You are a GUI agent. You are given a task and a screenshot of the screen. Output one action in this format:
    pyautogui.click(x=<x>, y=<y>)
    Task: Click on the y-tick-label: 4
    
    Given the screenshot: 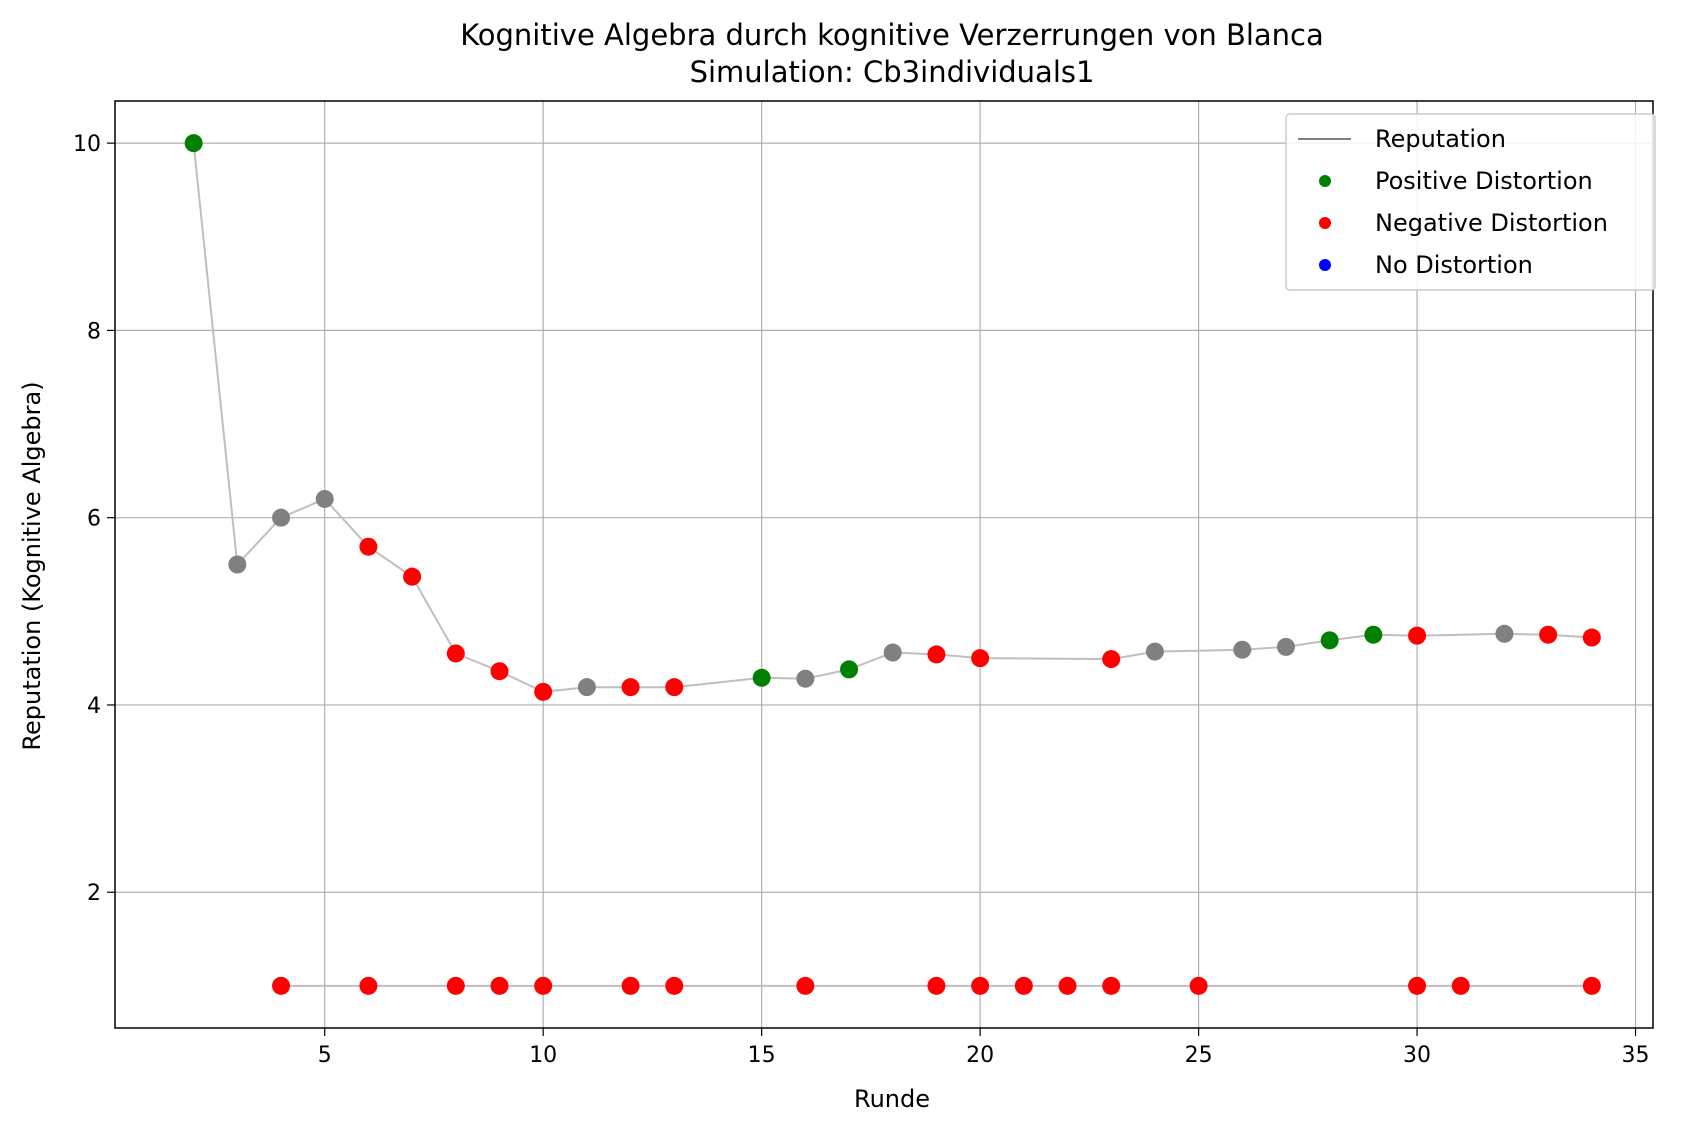 What is the action you would take?
    pyautogui.click(x=94, y=706)
    